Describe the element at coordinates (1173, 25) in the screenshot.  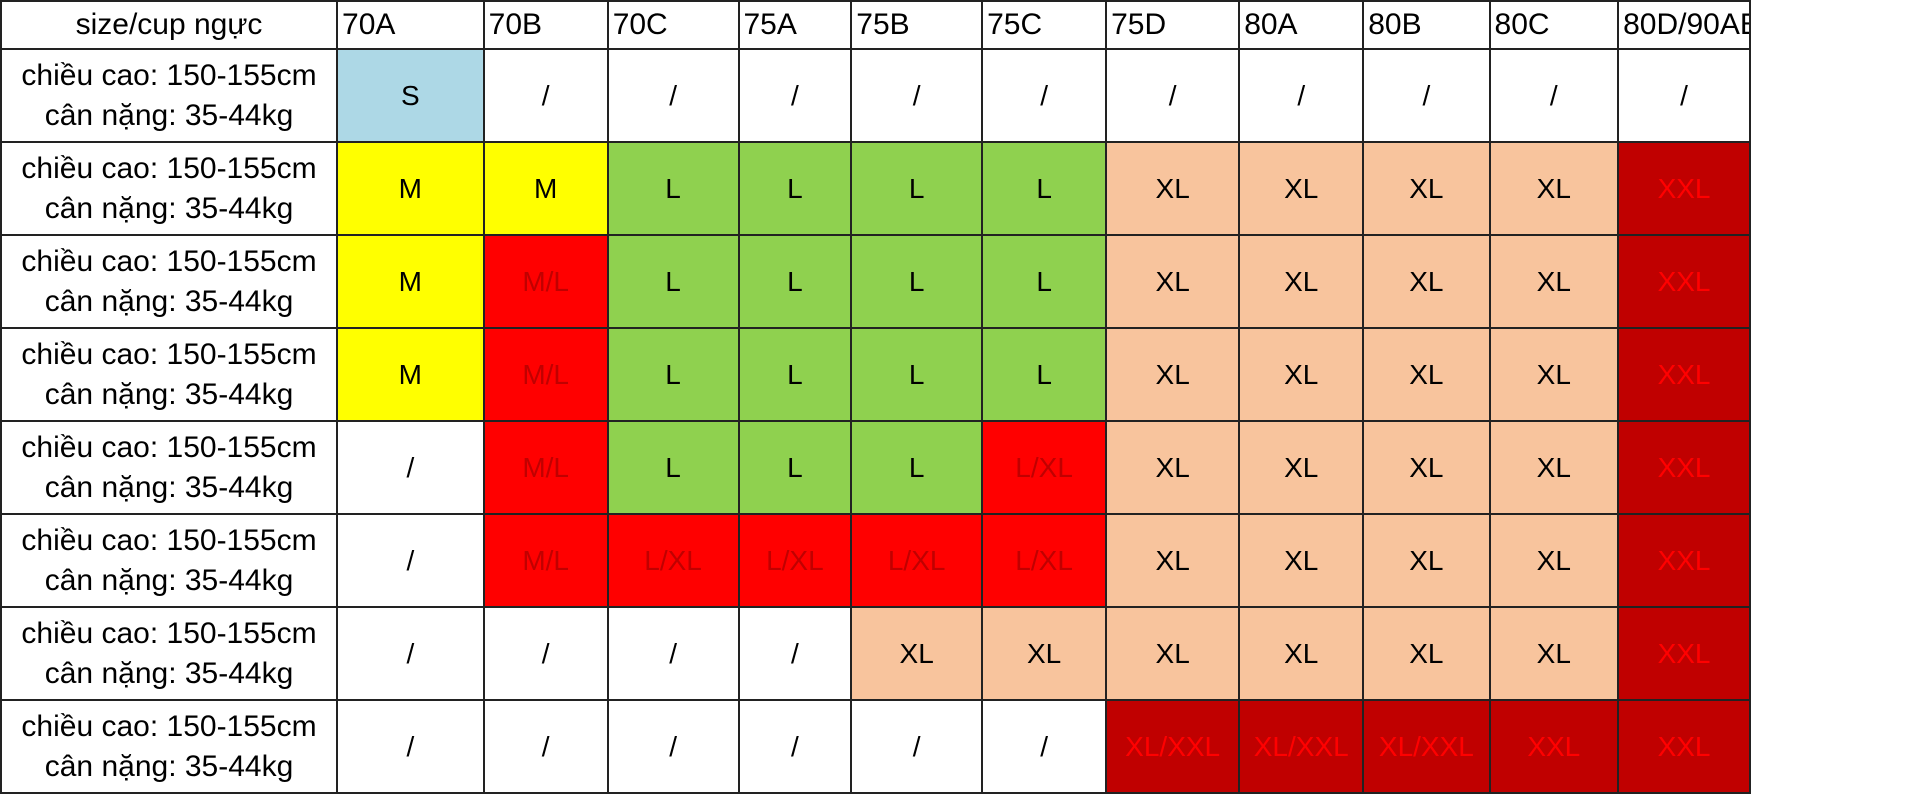
I see `column-header: 75D` at that location.